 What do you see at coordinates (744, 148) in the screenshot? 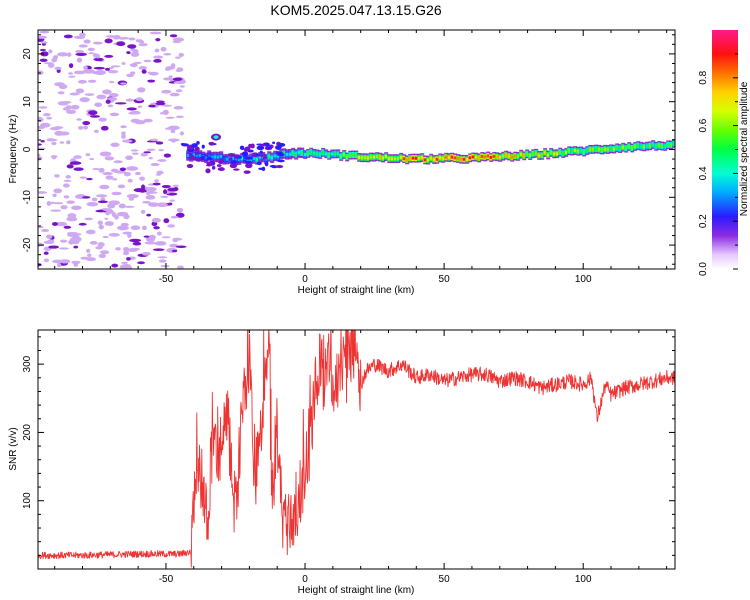
I see `colorbar-label: Normalized spectral amplitude` at bounding box center [744, 148].